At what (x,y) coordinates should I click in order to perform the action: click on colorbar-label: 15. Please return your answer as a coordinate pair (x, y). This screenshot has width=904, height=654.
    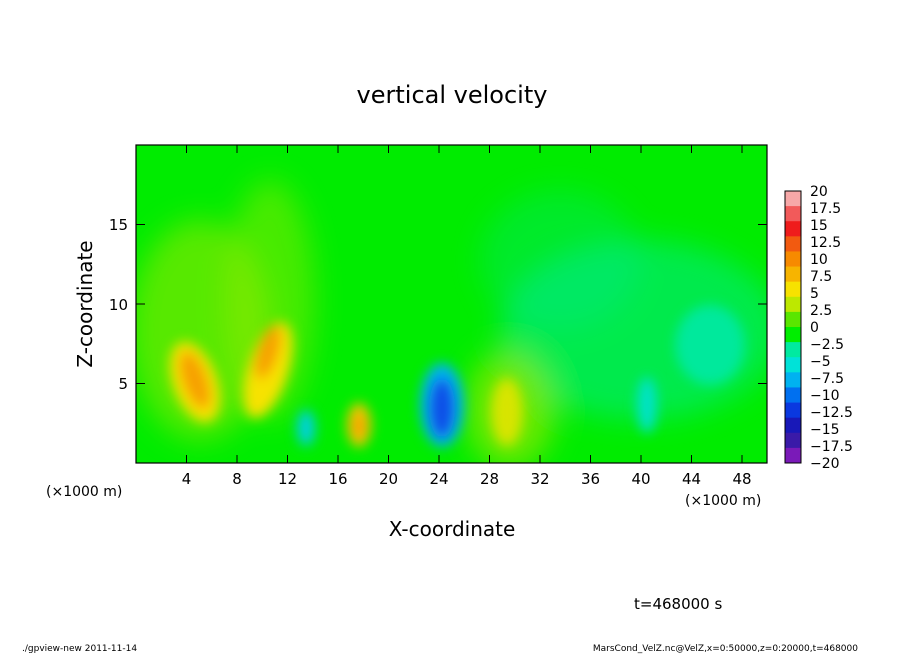
    Looking at the image, I should click on (819, 226).